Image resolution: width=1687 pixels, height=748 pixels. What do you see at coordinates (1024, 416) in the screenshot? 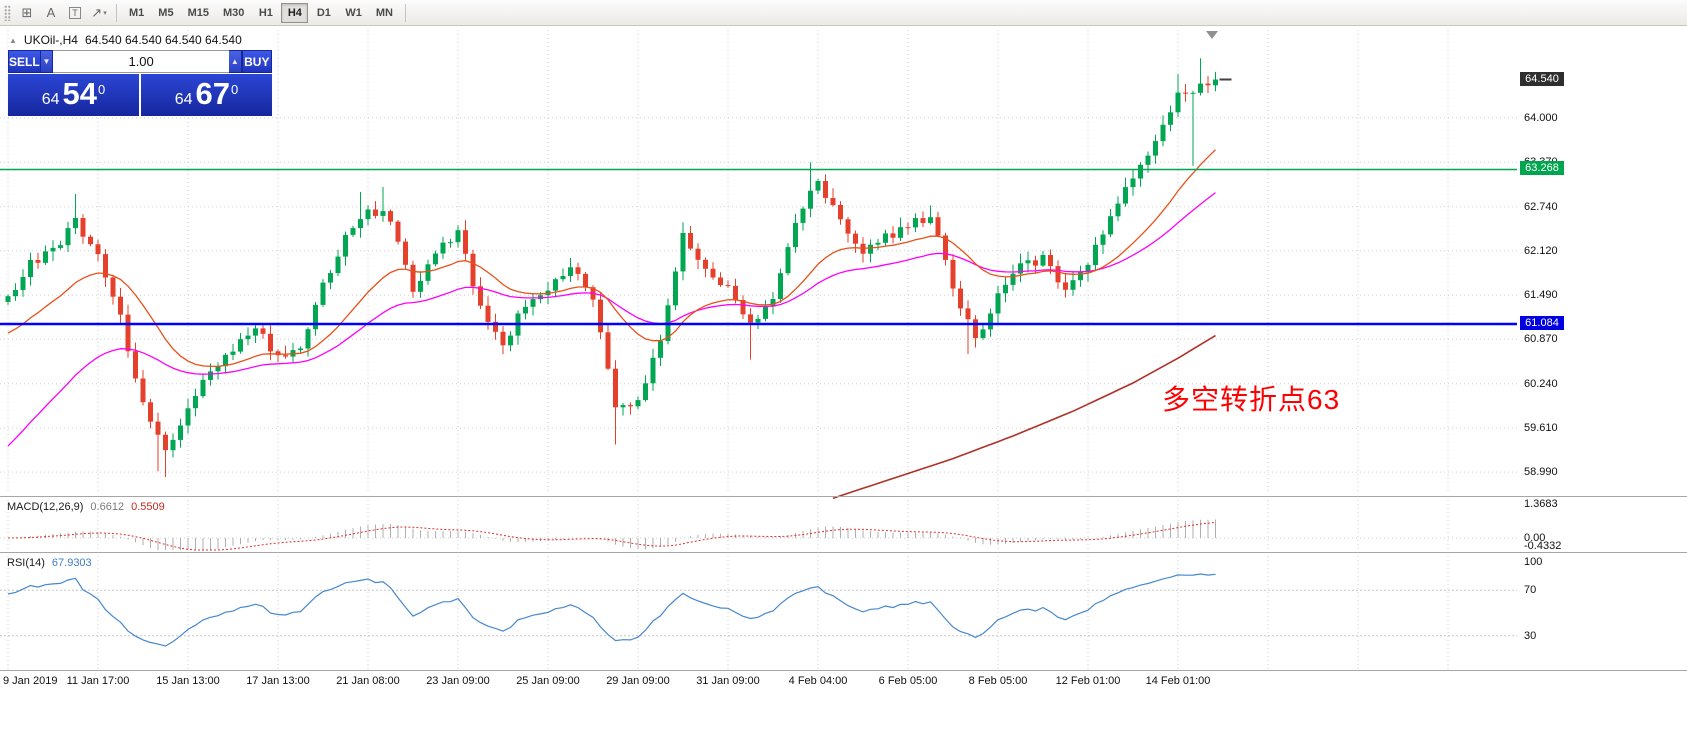
I see `ma-slow-line` at bounding box center [1024, 416].